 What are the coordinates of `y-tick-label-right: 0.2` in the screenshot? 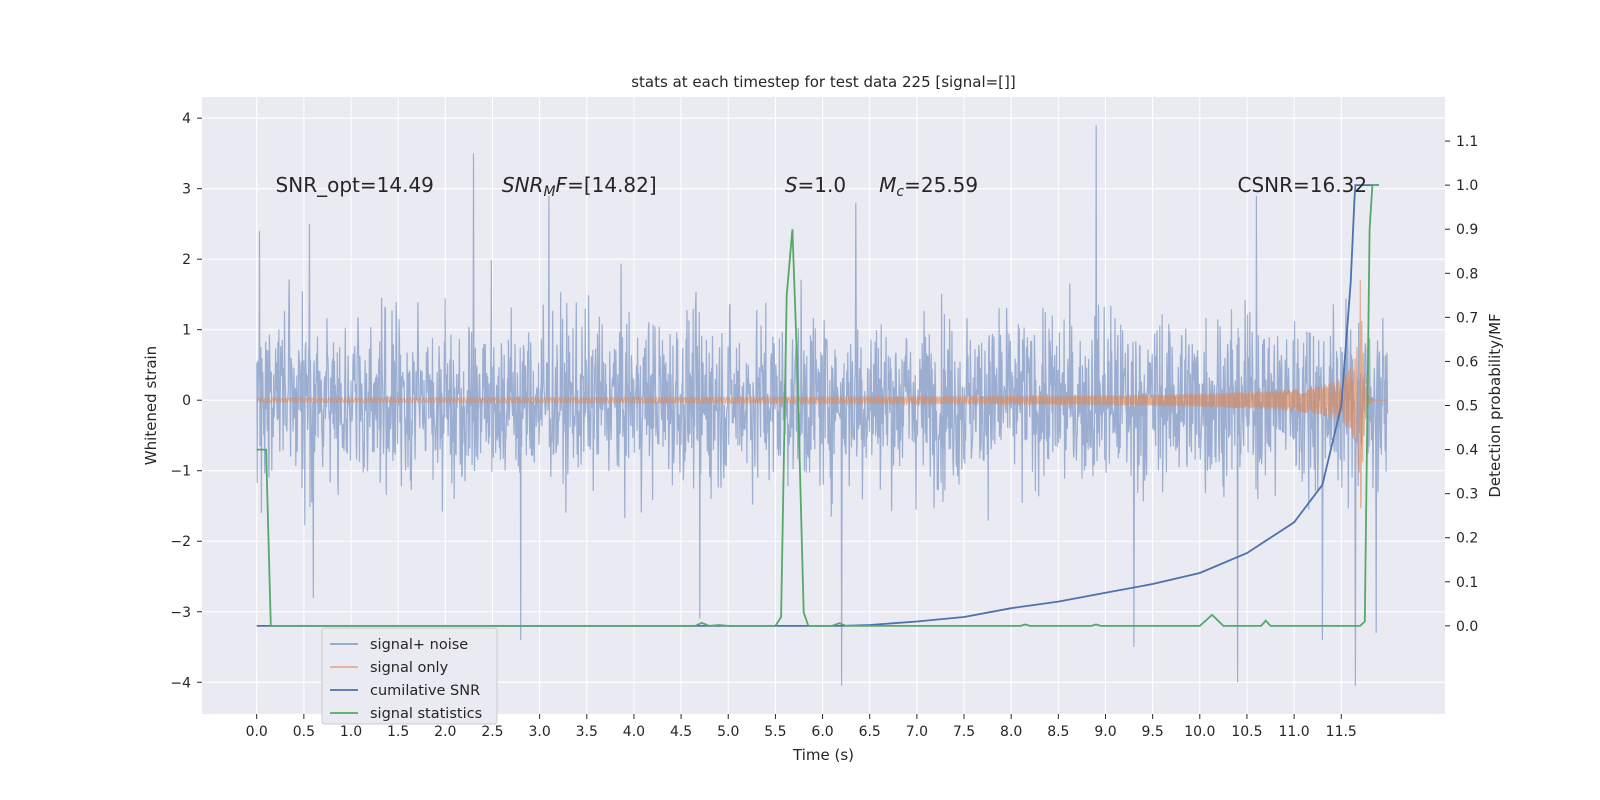 It's located at (1467, 539).